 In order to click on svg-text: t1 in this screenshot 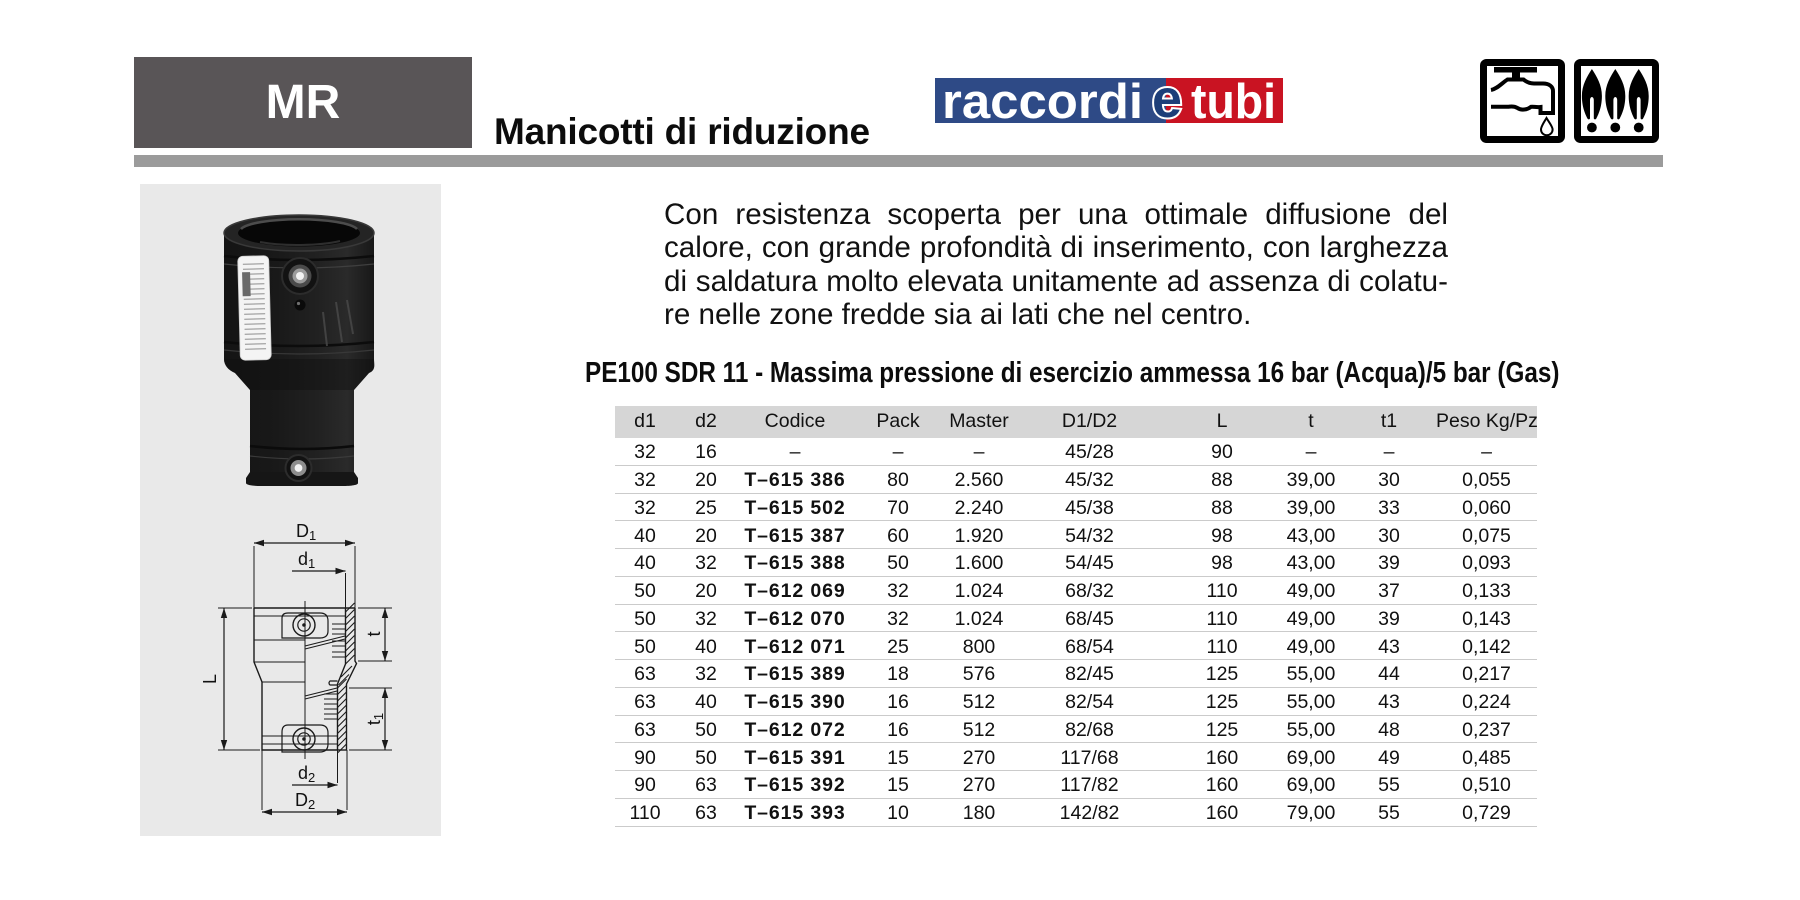, I will do `click(375, 719)`.